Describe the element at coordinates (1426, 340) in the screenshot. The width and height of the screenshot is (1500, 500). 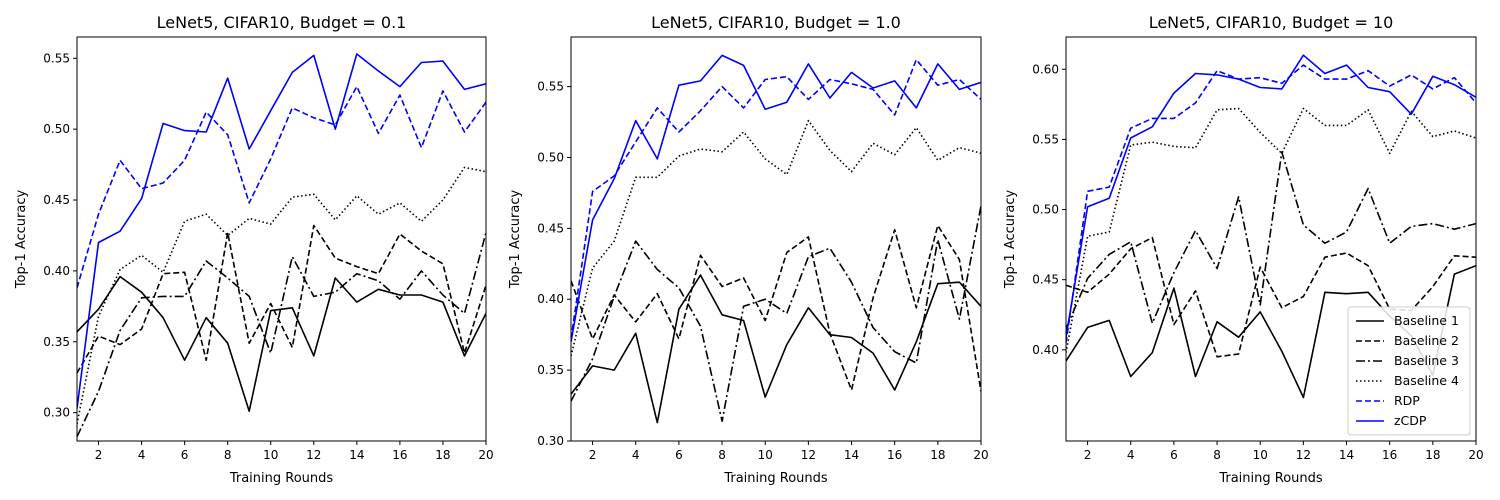
I see `legend-label: Baseline 2` at that location.